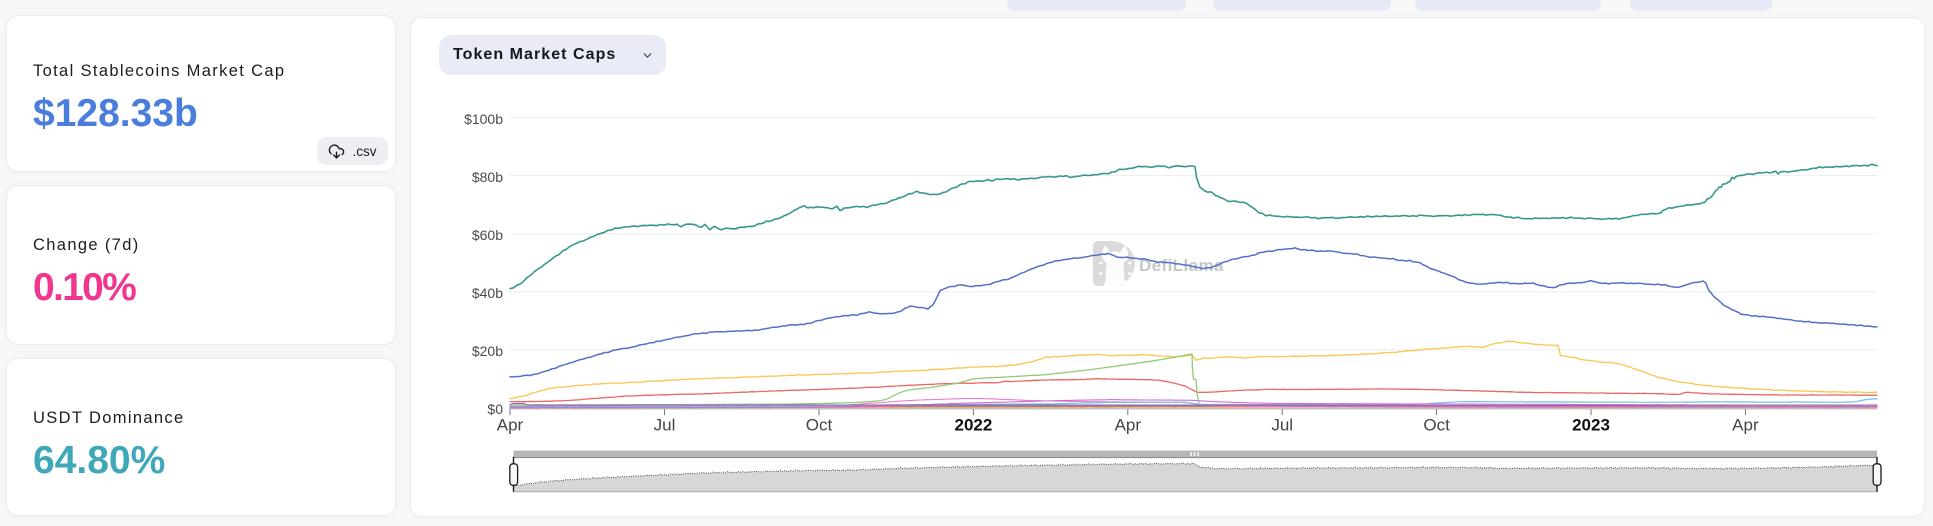 This screenshot has height=526, width=1933. Describe the element at coordinates (1591, 425) in the screenshot. I see `svg-text: 2023` at that location.